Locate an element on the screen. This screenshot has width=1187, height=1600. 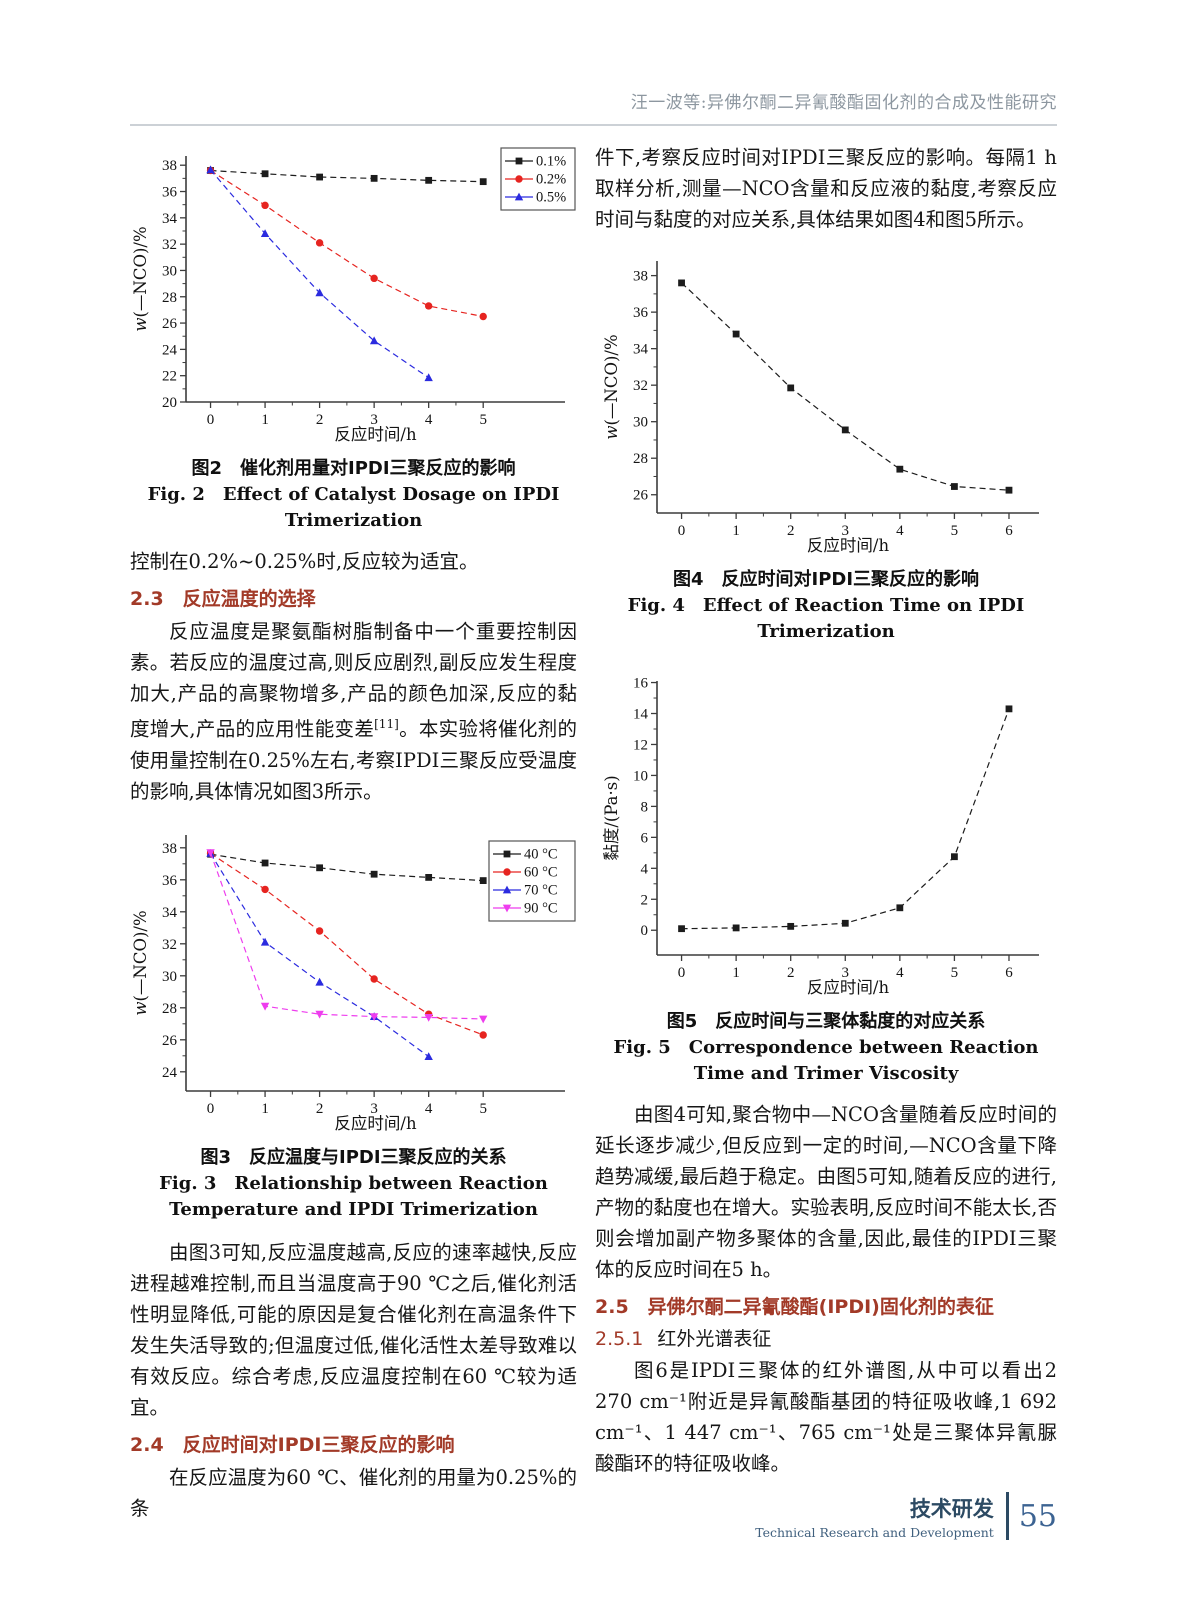
footer-section-en: Technical Research and Development is located at coordinates (874, 1532).